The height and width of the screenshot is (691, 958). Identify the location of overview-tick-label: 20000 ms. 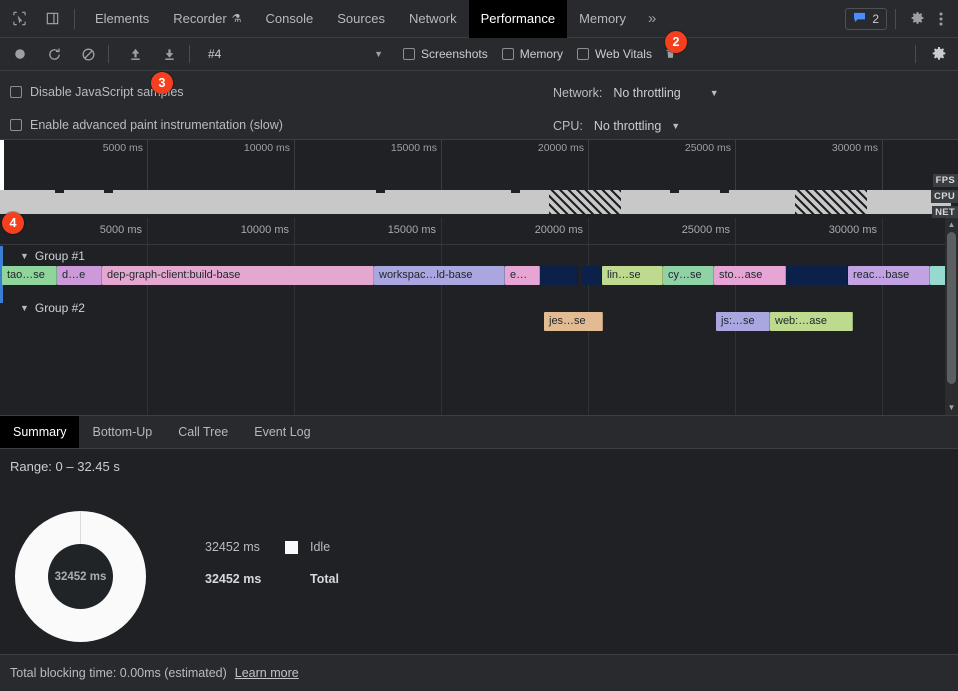
(560, 148).